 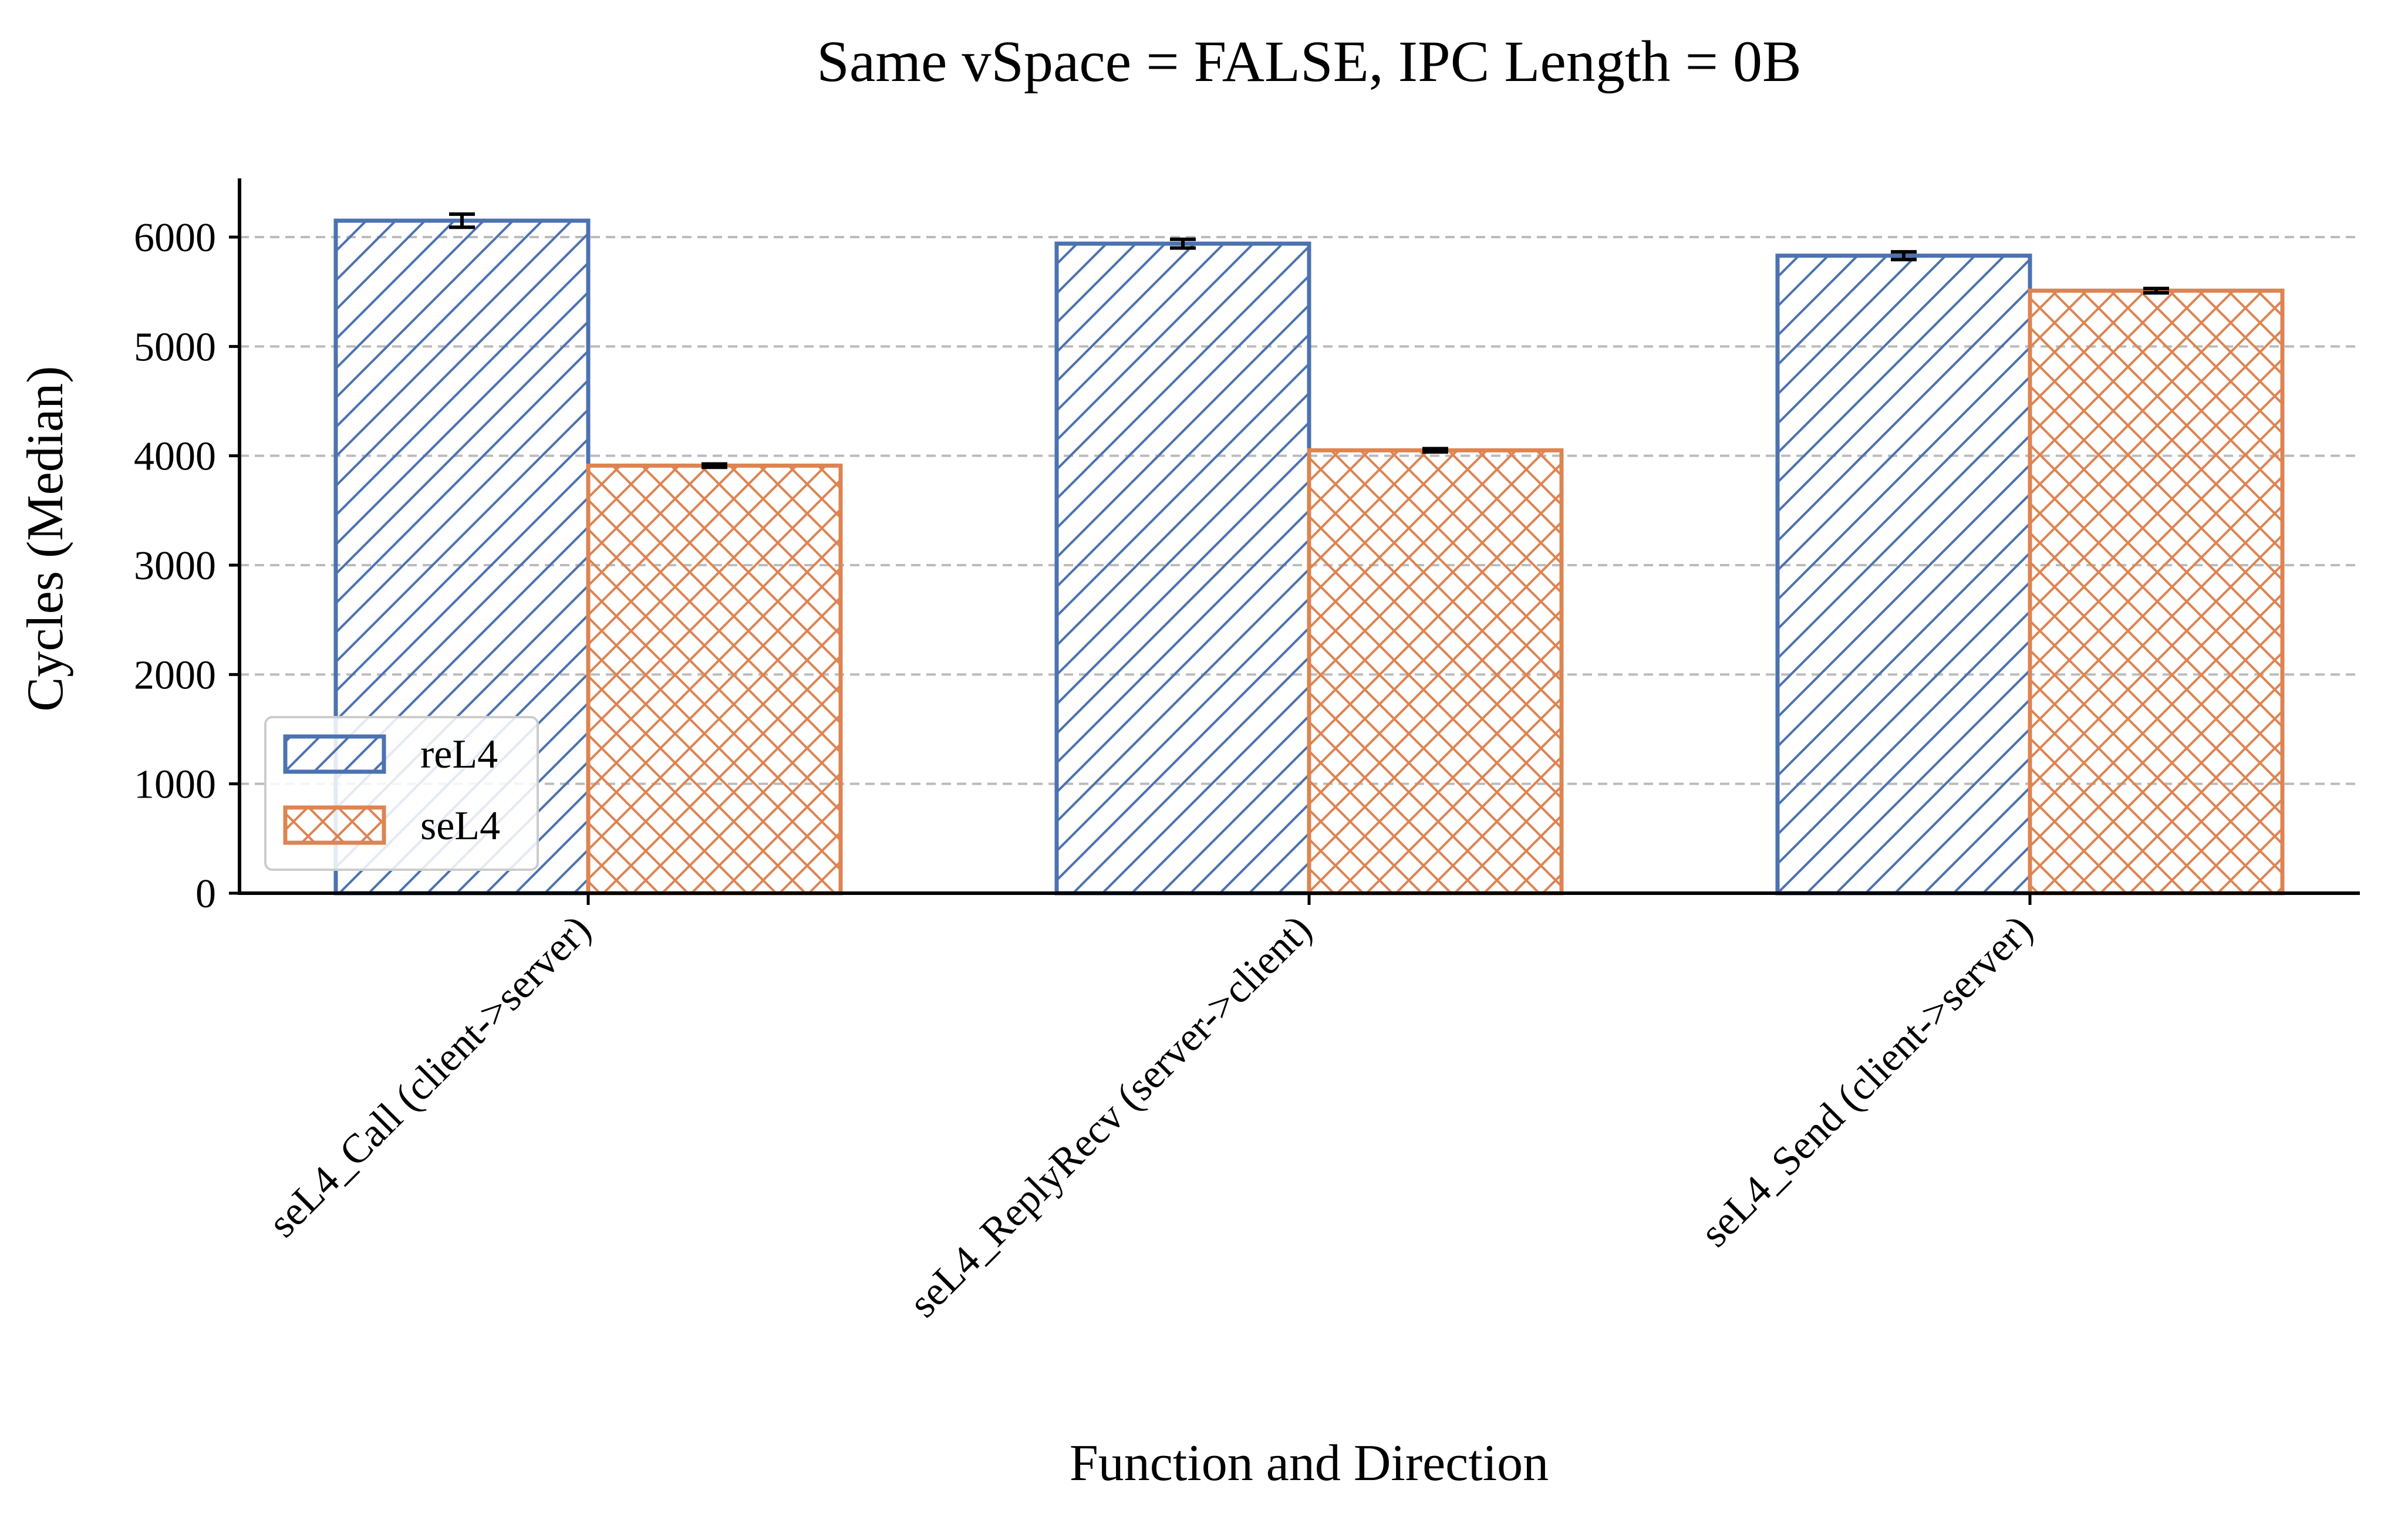 What do you see at coordinates (175, 238) in the screenshot?
I see `y-tick-label: 6000` at bounding box center [175, 238].